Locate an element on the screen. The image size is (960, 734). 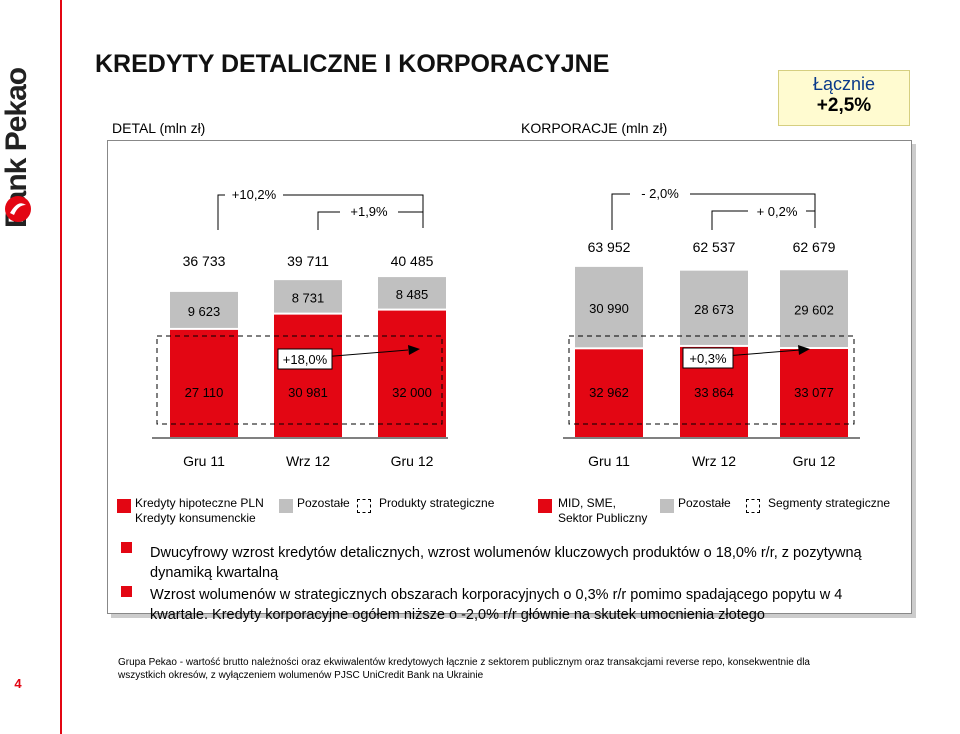
korporacje-strategic-frame is located at coordinates (711, 380).